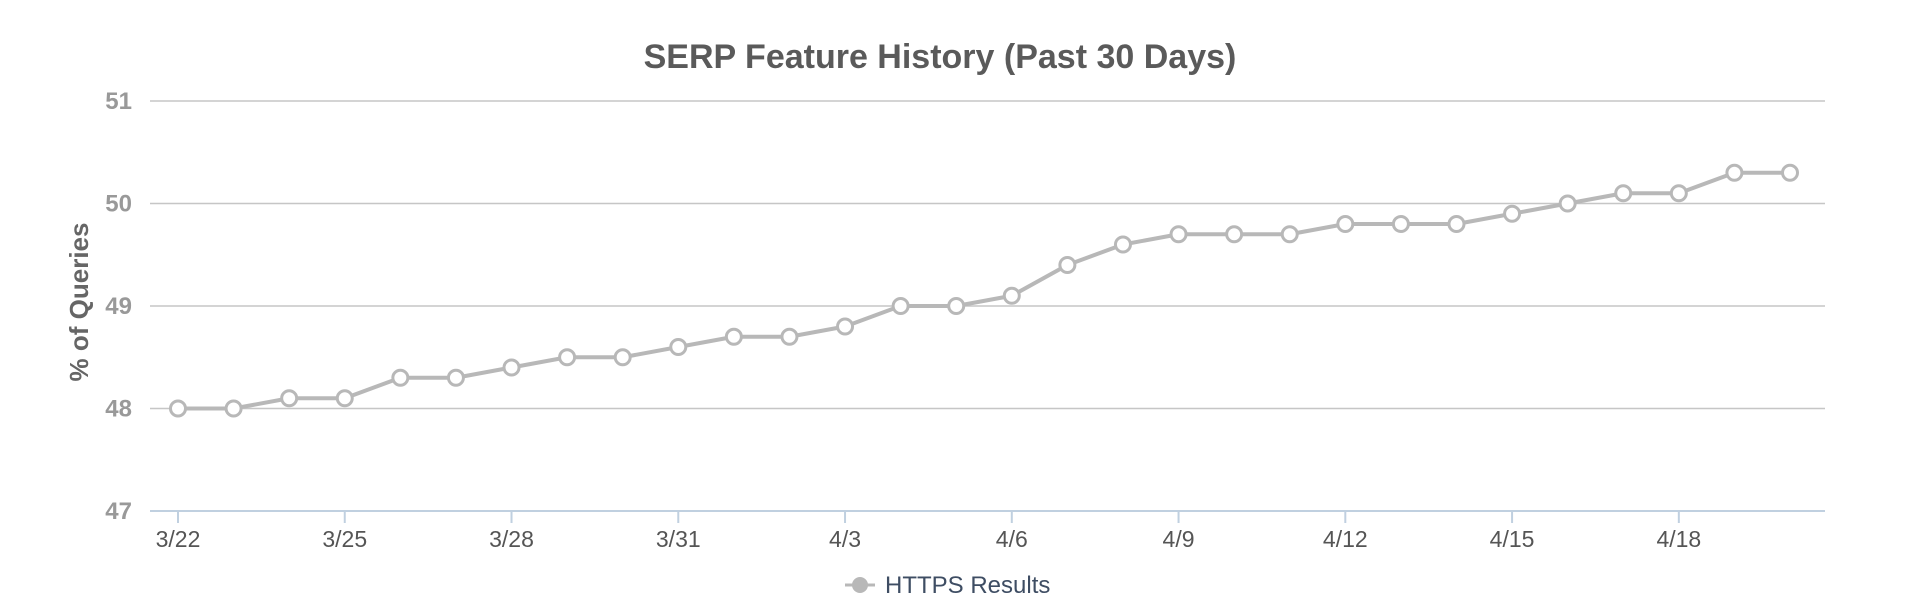  Describe the element at coordinates (860, 585) in the screenshot. I see `legend-point-marker` at that location.